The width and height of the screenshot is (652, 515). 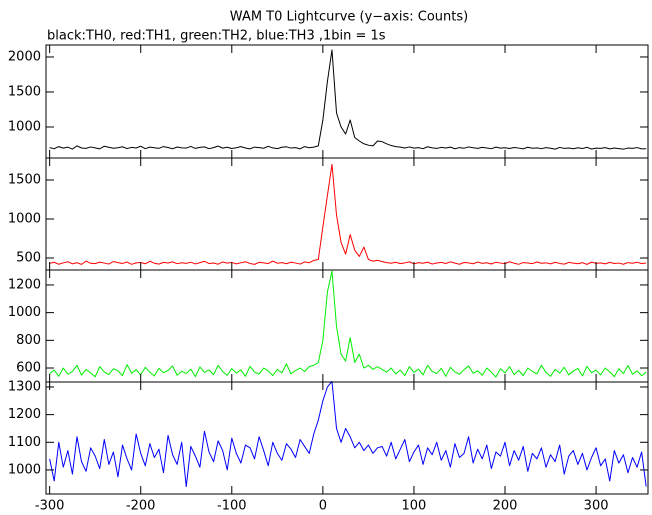 I want to click on y-tick-label: 2000, so click(x=24, y=56).